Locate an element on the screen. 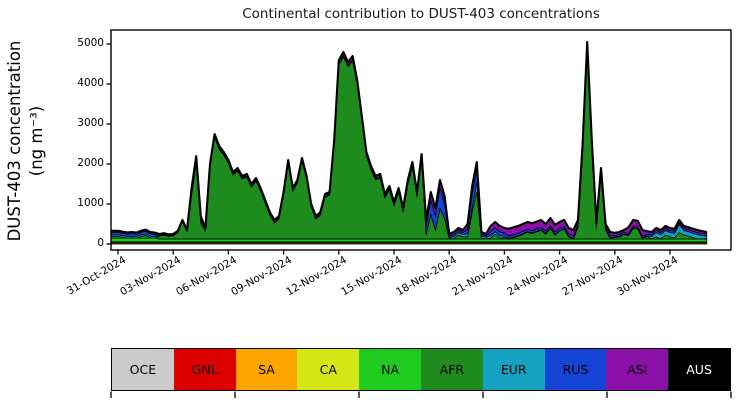  legend-label-NA: NA is located at coordinates (390, 369).